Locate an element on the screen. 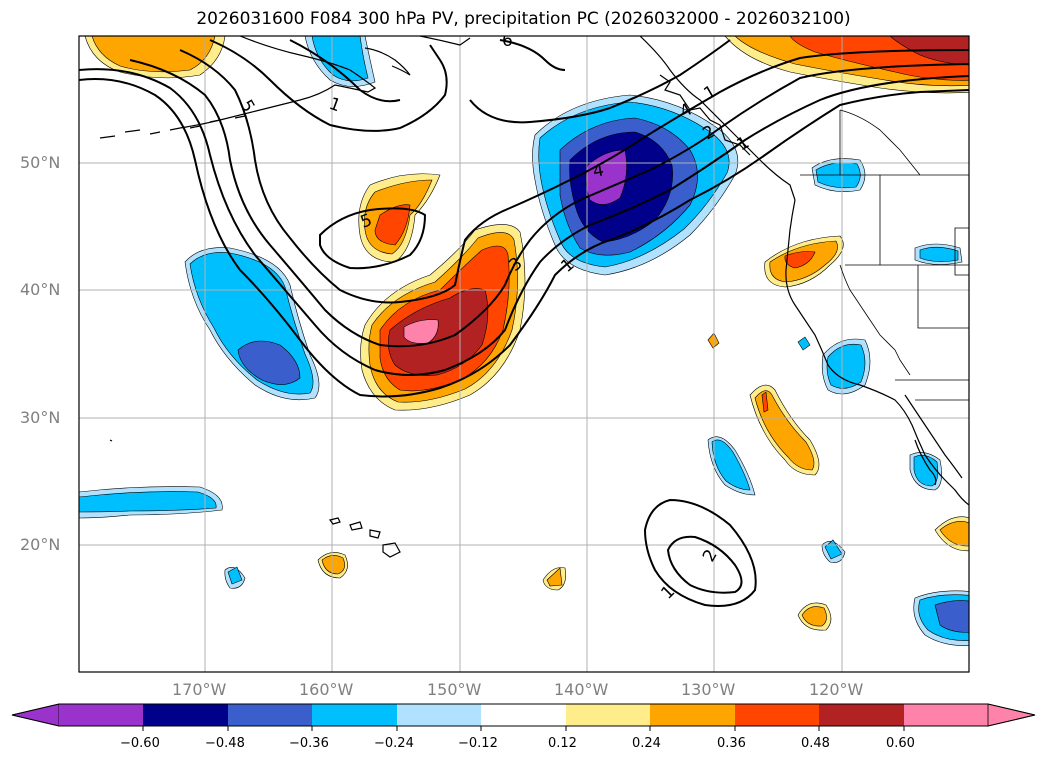 The width and height of the screenshot is (1047, 765). colorbar-tick-label: −0.36 is located at coordinates (309, 743).